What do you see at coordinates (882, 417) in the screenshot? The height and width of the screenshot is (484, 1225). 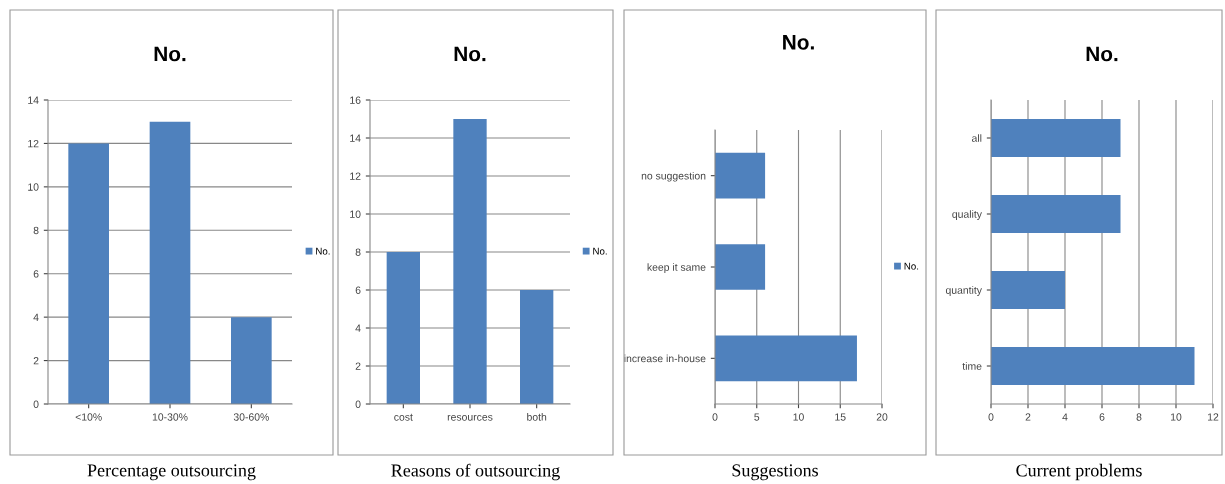 I see `x-tick-label: 20` at bounding box center [882, 417].